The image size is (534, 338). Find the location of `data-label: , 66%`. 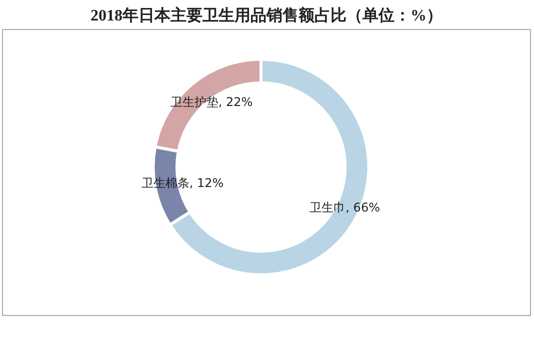

data-label: , 66% is located at coordinates (363, 207).